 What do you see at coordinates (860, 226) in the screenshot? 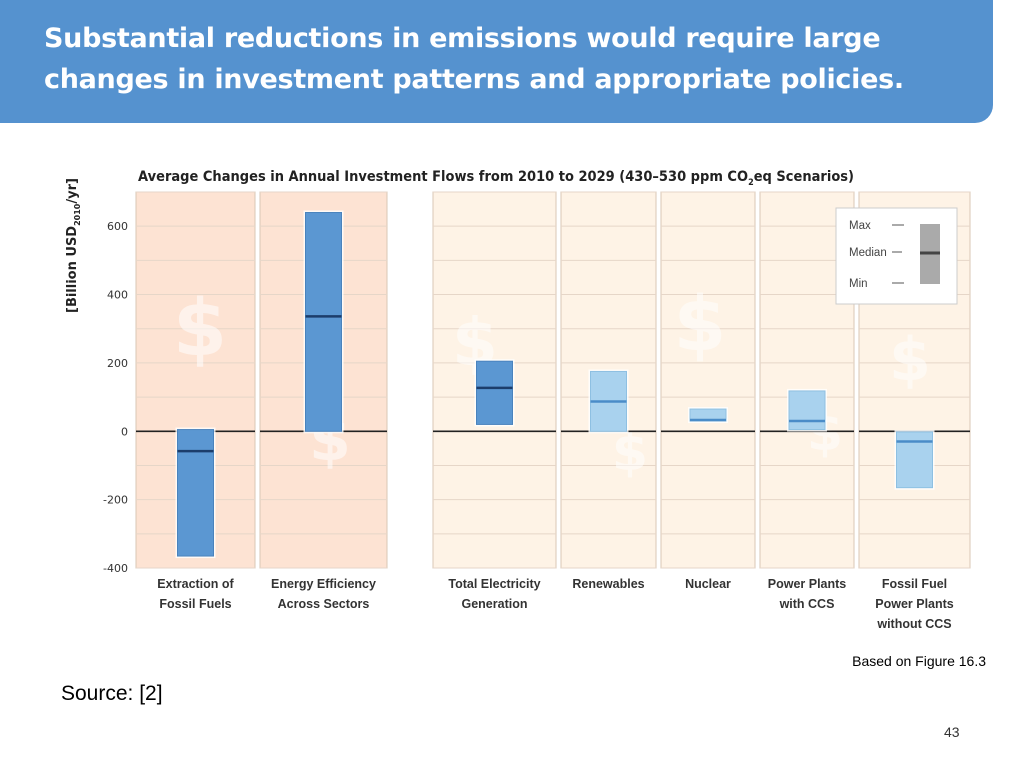
I see `legend-label: Max` at bounding box center [860, 226].